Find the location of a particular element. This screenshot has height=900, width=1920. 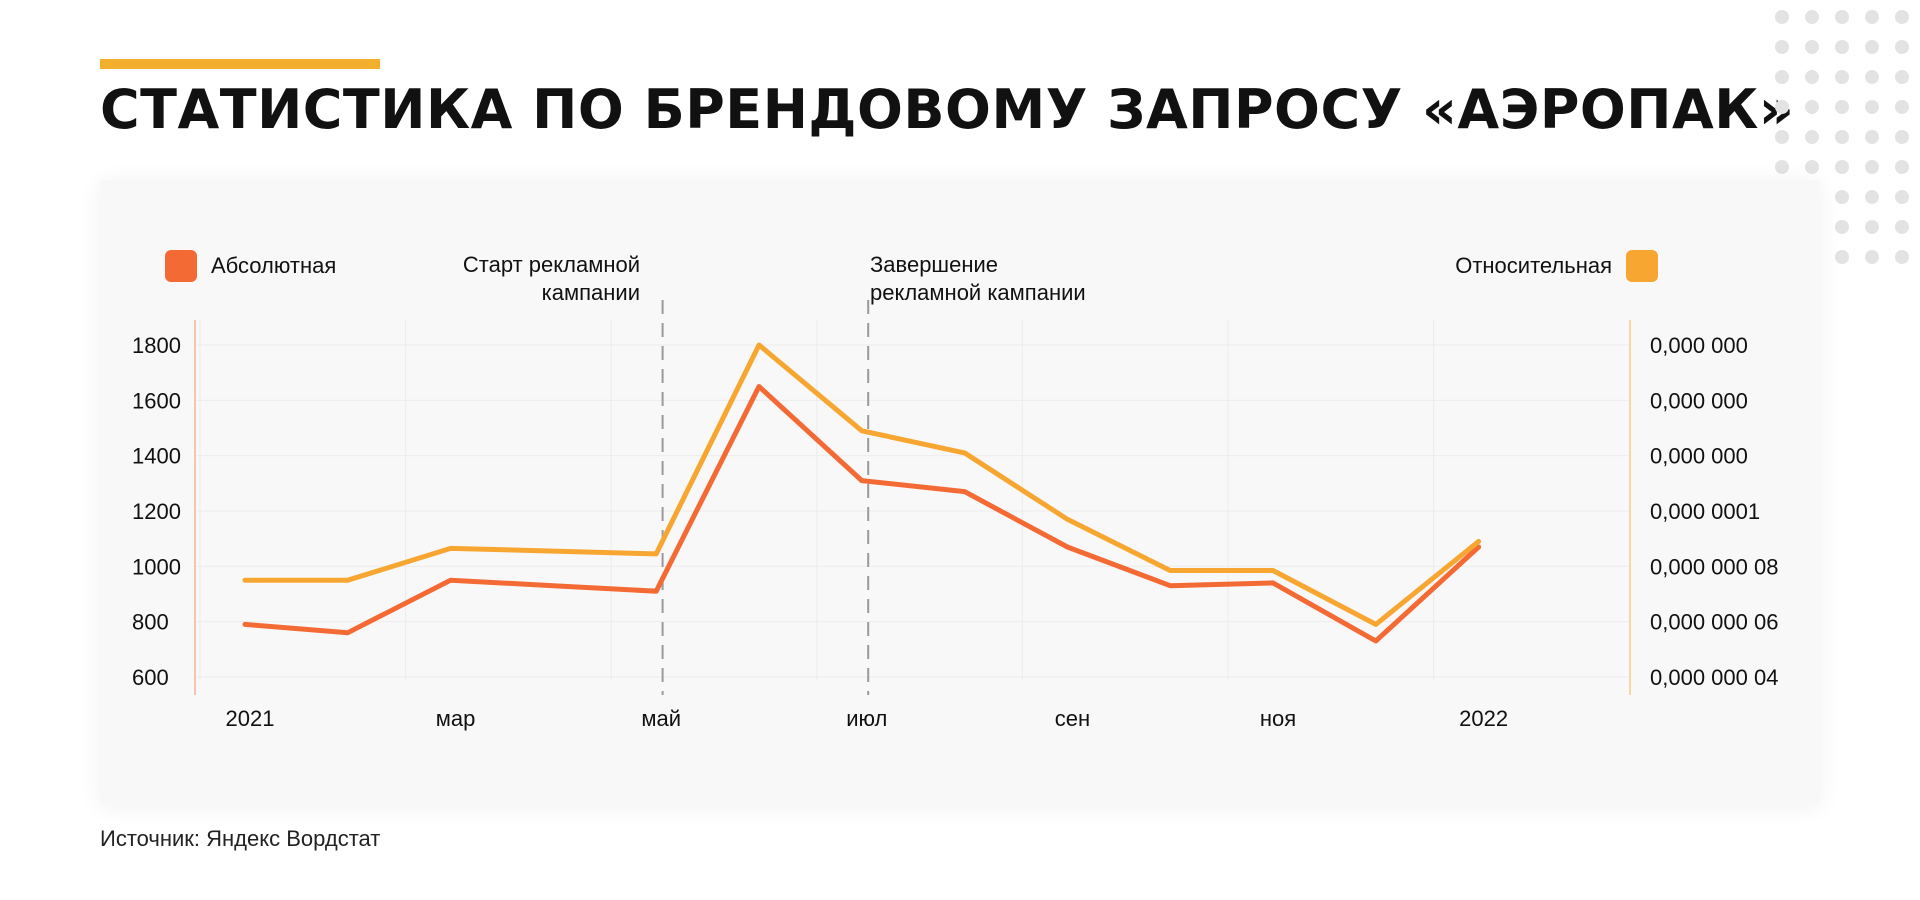

y-right-tick-label: 0,000 0001 is located at coordinates (1705, 511).